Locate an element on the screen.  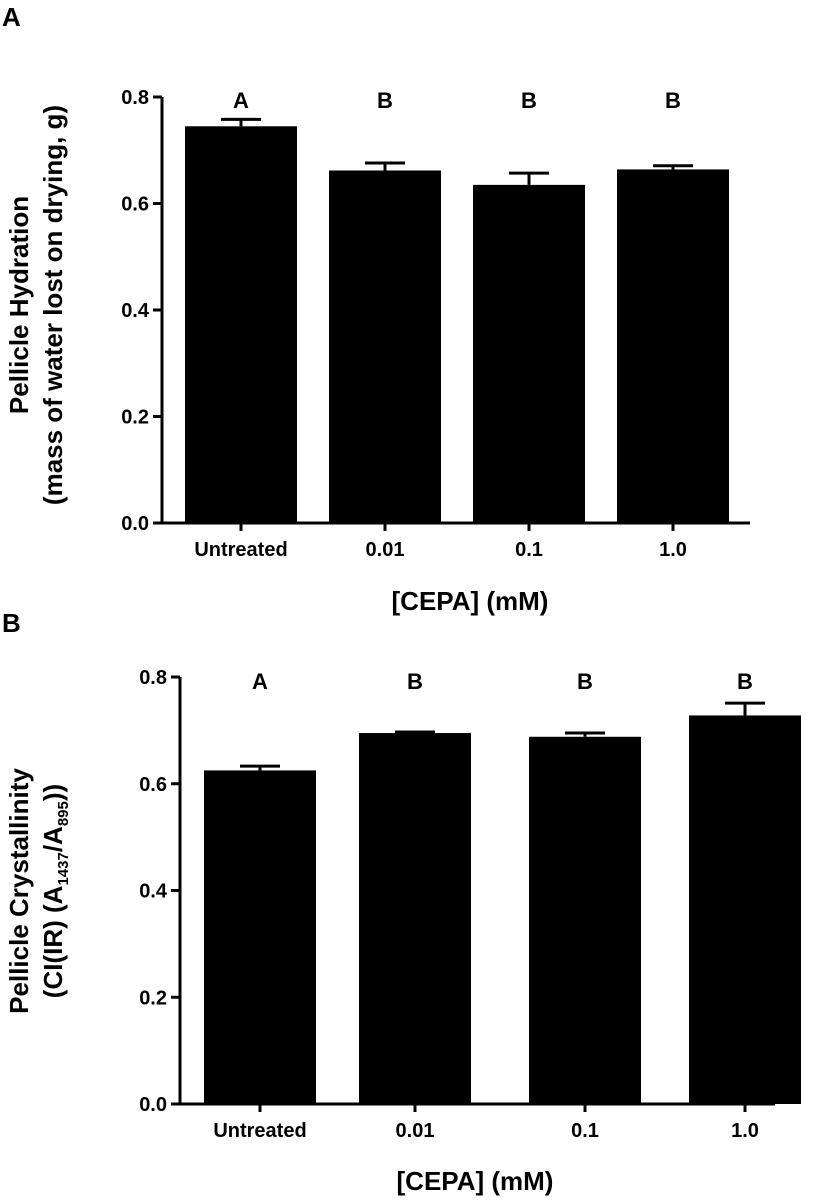
y-tick-label-b: 0.8 is located at coordinates (153, 678).